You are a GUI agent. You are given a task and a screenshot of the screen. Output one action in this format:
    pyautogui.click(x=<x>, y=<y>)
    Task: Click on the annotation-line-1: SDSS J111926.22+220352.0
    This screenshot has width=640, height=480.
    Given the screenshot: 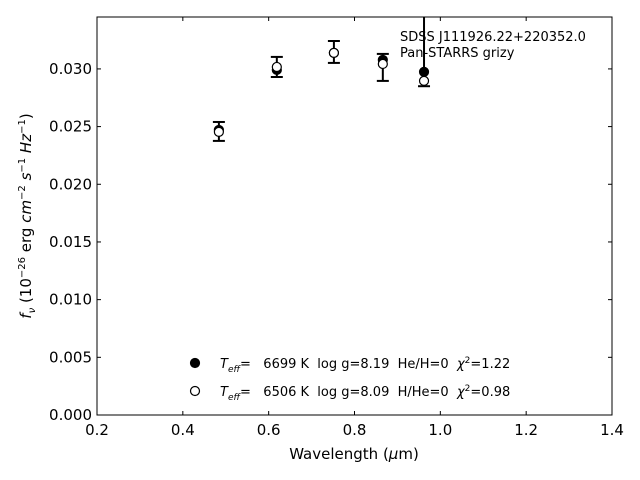 What is the action you would take?
    pyautogui.click(x=493, y=37)
    